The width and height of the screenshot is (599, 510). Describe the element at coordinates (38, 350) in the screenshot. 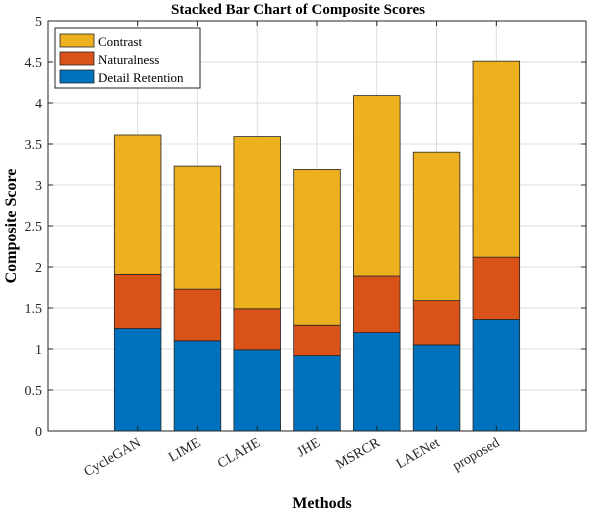

I see `y-tick-label: 1` at that location.